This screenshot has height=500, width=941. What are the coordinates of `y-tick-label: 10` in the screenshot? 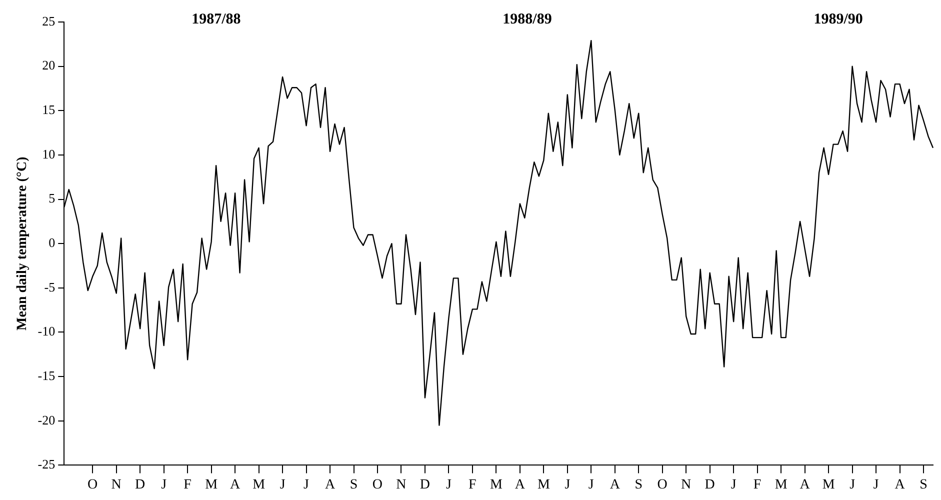 It's located at (49, 154).